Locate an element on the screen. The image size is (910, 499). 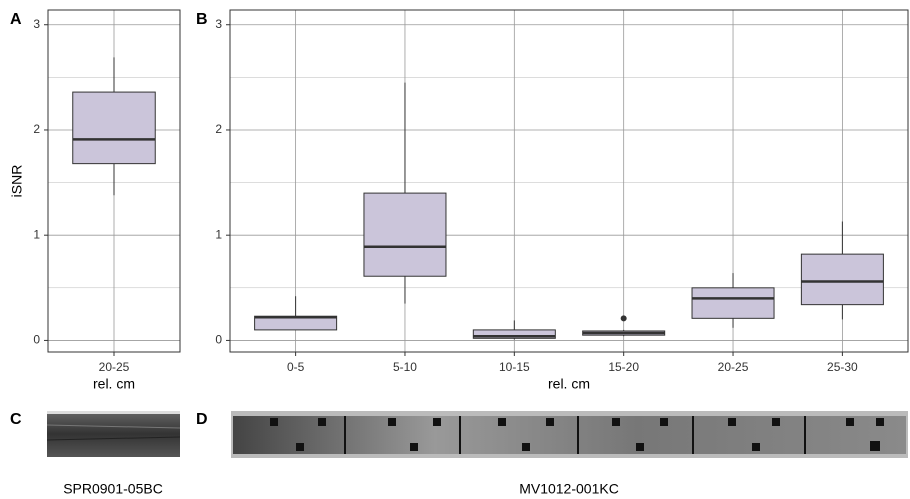
panel-label: B is located at coordinates (202, 19).